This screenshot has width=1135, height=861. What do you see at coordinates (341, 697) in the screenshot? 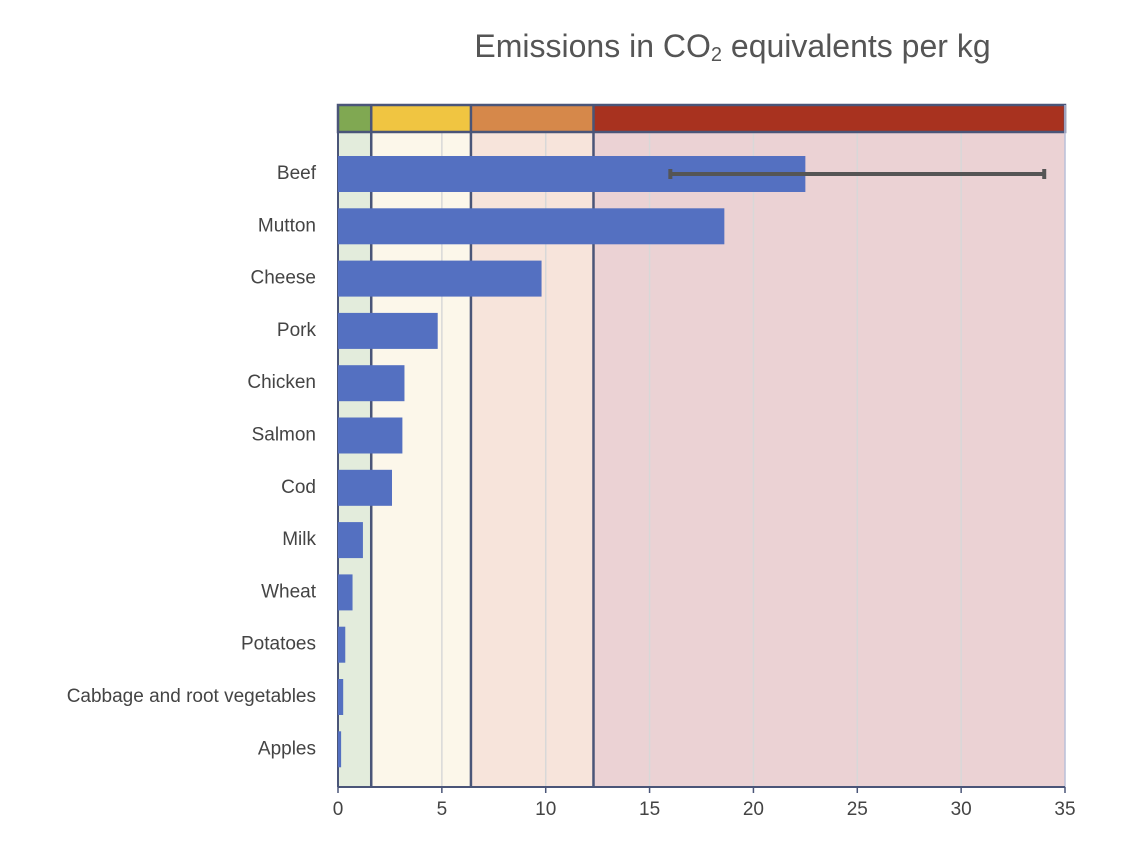
I see `bar-cabbage-and-root-vegetables` at bounding box center [341, 697].